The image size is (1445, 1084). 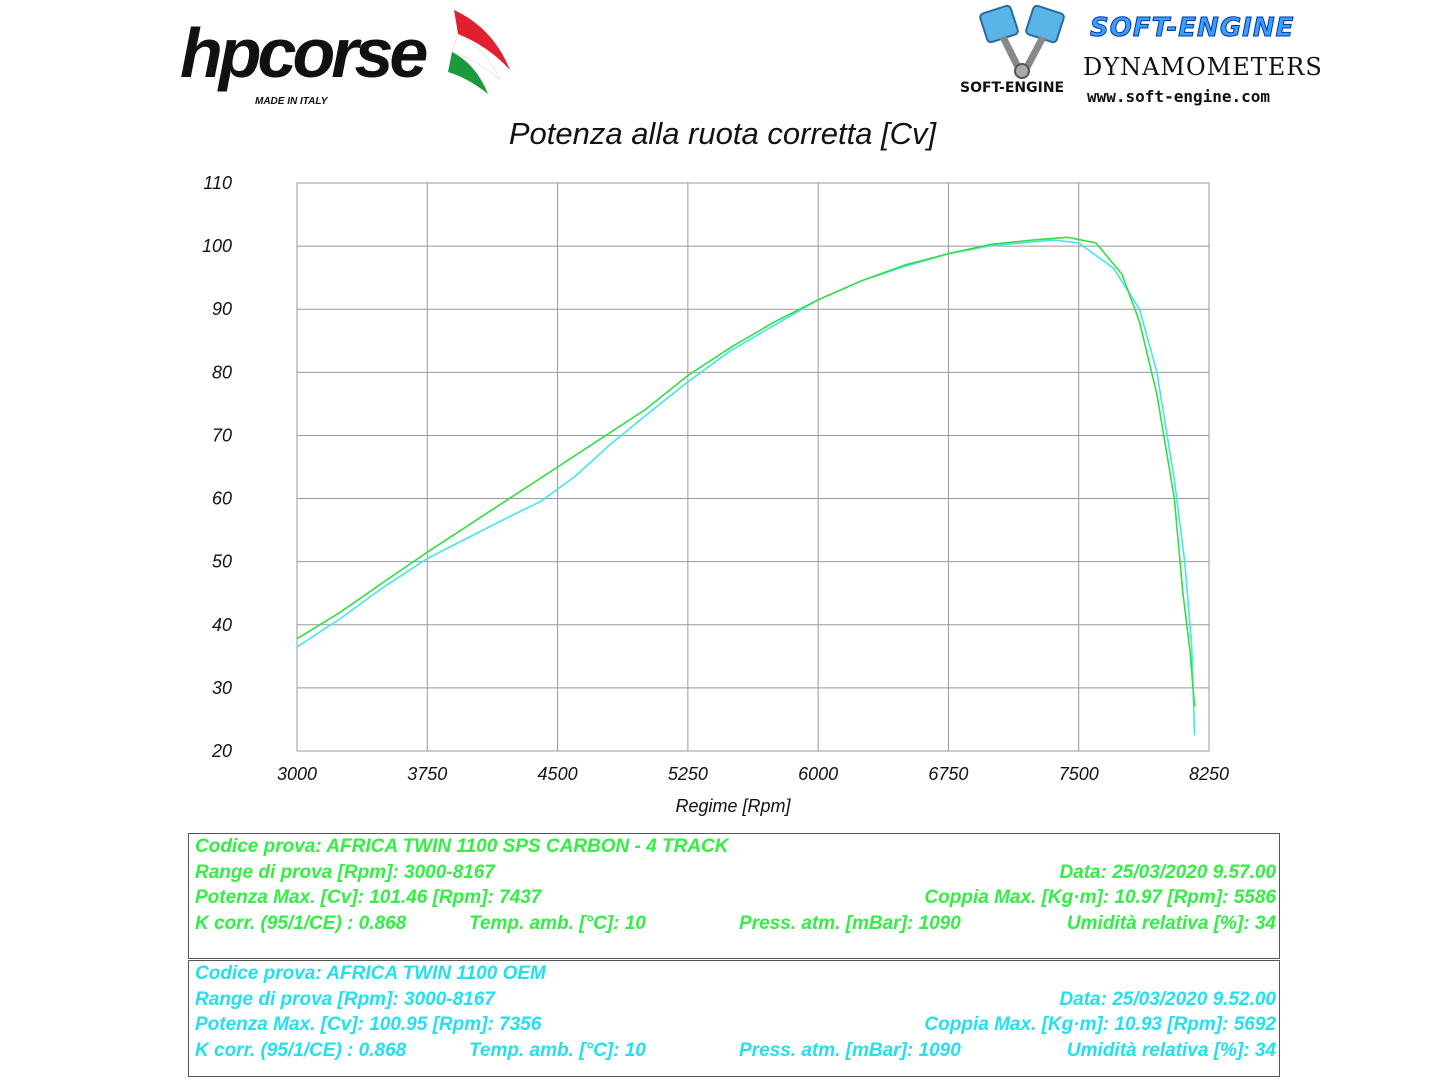 What do you see at coordinates (1100, 1024) in the screenshot?
I see `test-max-torque: Coppia Max. [Kg·m]: 10.93 [Rpm]: 5692` at bounding box center [1100, 1024].